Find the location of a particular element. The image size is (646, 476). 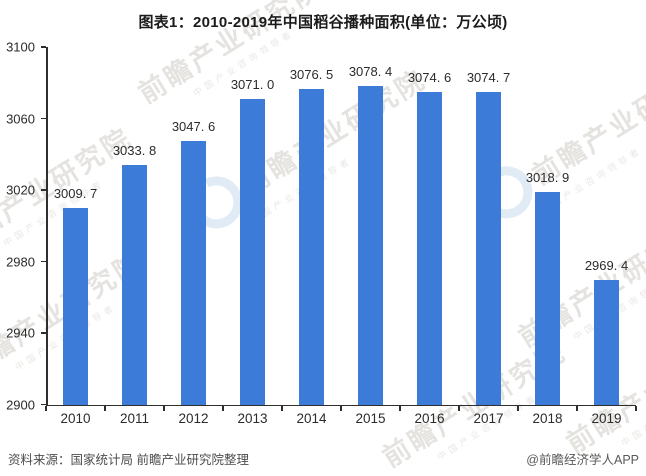

bar-value-label: 3076. 5 is located at coordinates (311, 74).